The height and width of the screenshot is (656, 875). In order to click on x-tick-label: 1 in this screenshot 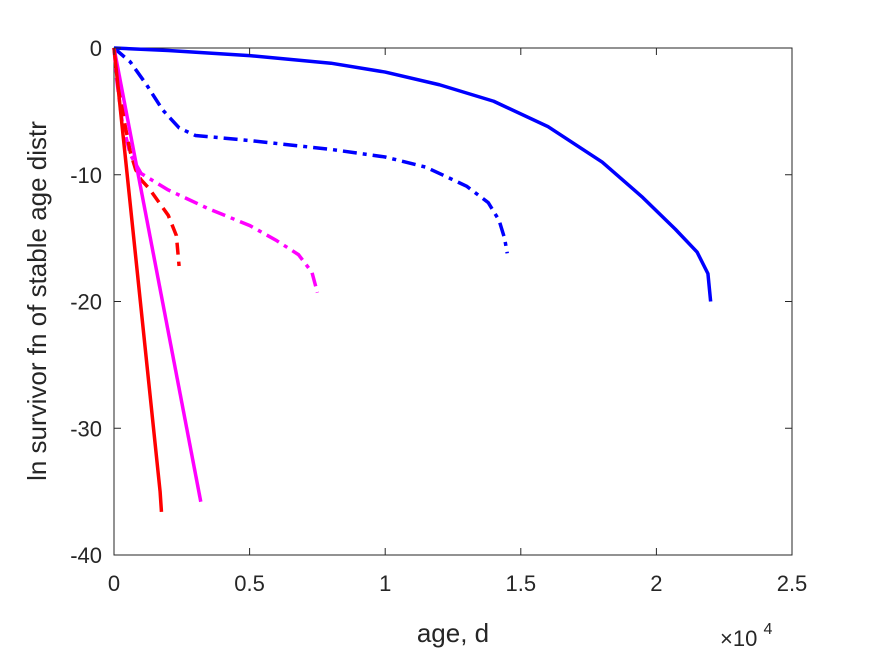, I will do `click(385, 583)`.